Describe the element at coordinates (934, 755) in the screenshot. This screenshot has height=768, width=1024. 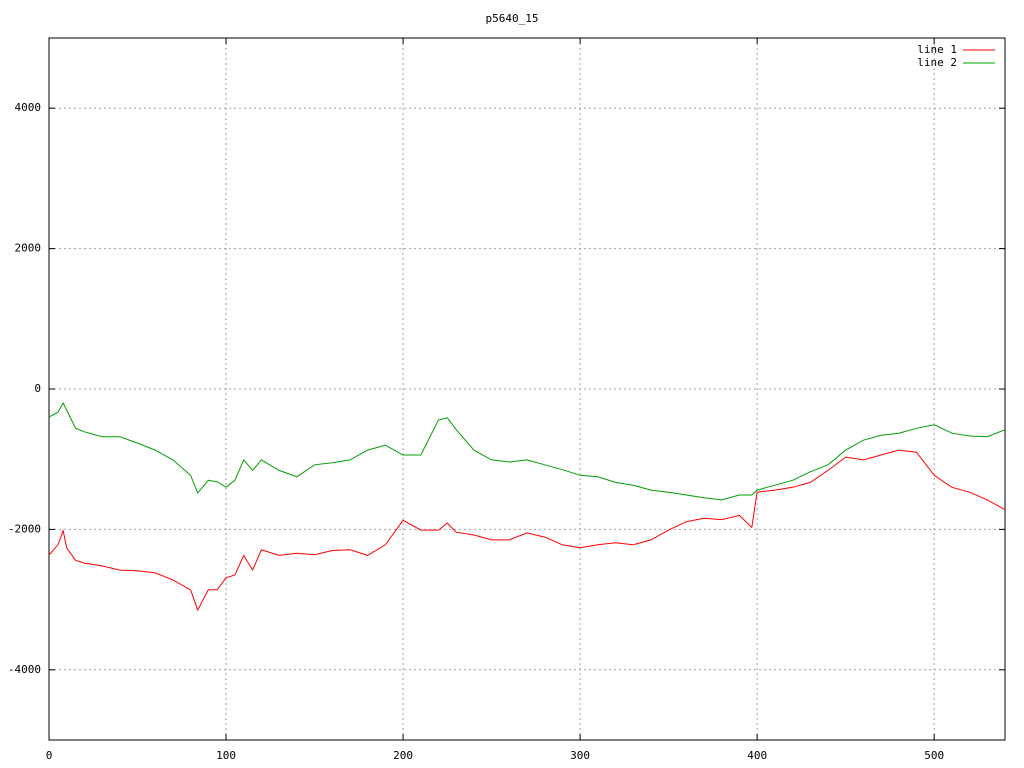
I see `x-tick-label: 500` at that location.